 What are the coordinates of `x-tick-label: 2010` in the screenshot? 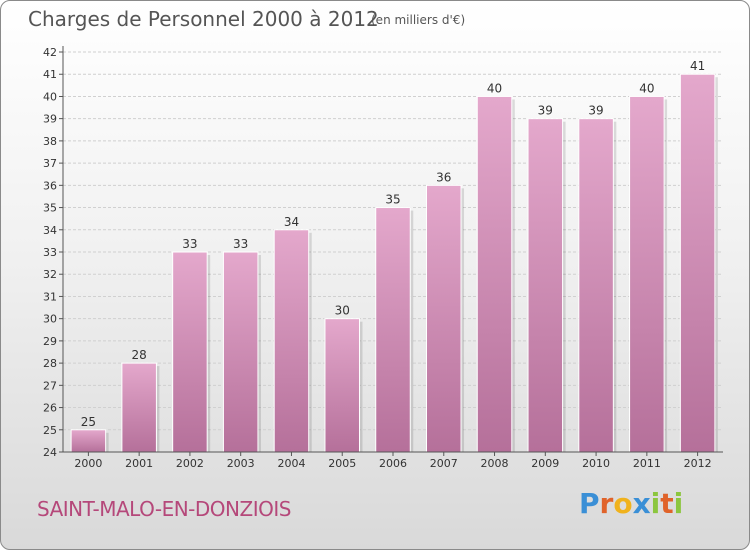 It's located at (596, 463).